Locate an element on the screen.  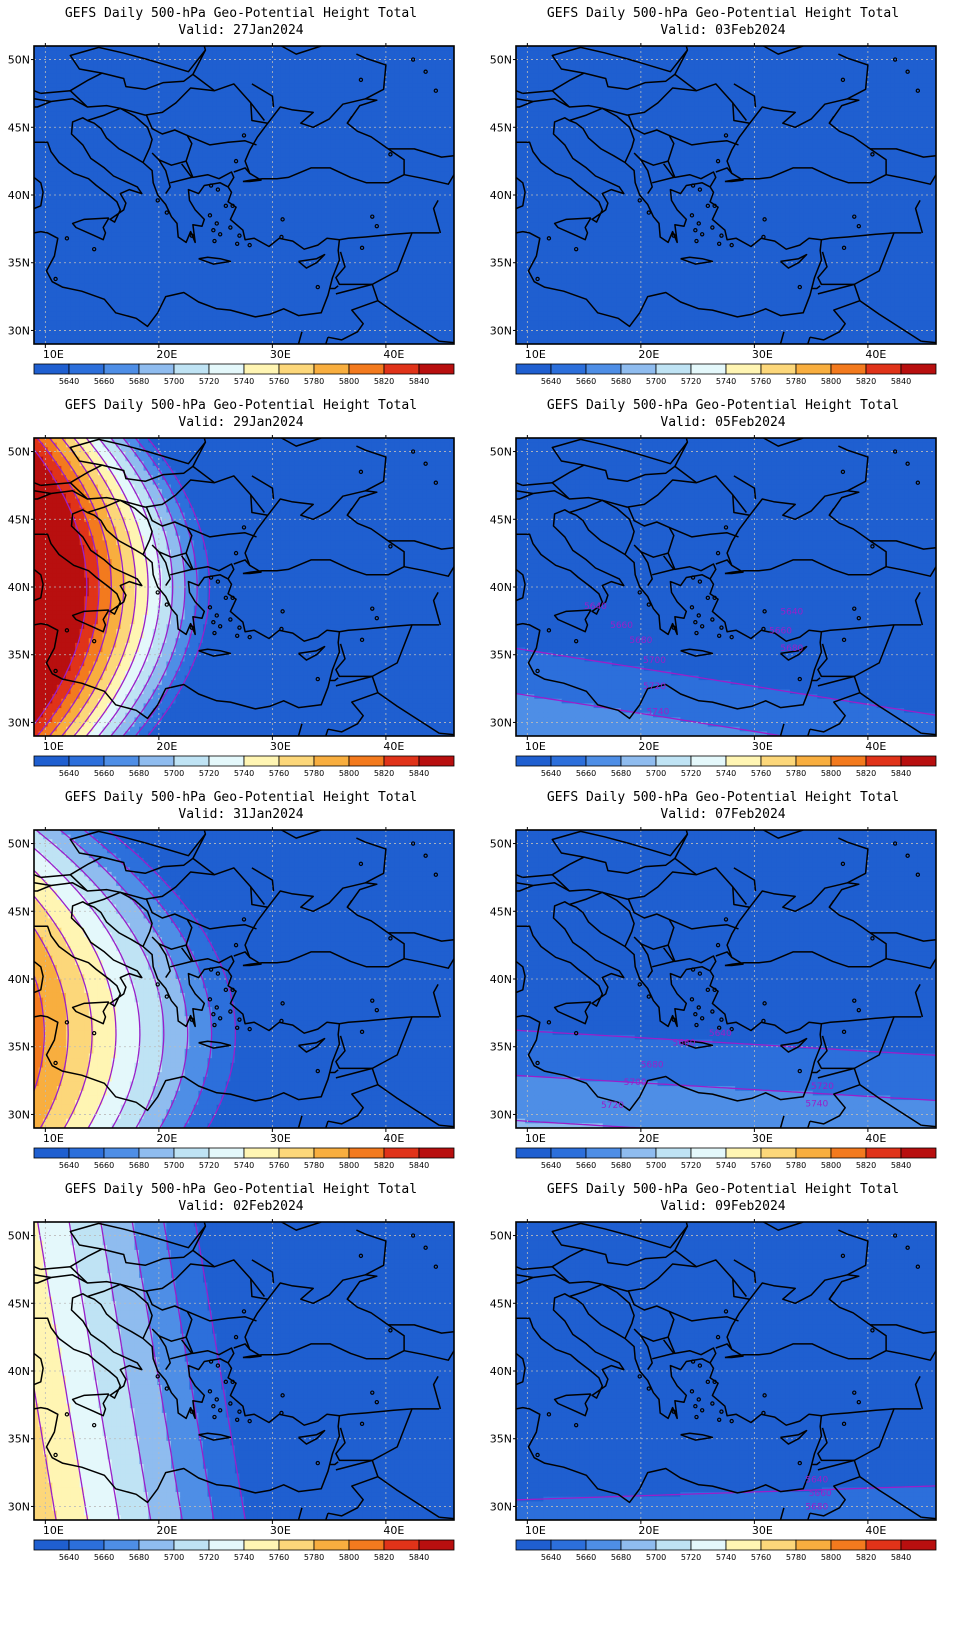
lon-tick-label: 20E is located at coordinates (166, 1138).